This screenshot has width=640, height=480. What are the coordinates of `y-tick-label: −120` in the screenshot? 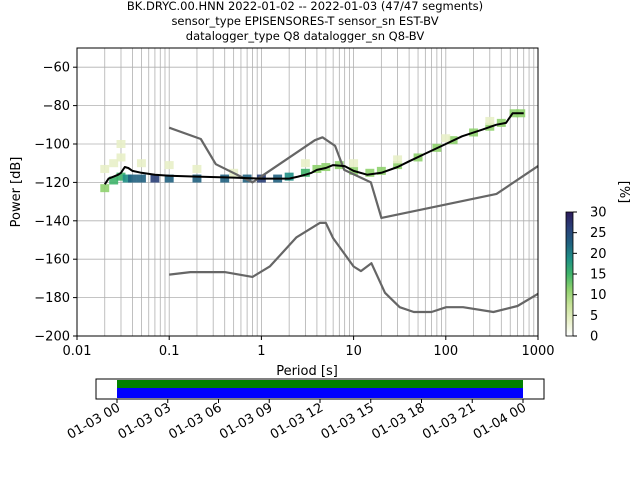 It's located at (52, 183).